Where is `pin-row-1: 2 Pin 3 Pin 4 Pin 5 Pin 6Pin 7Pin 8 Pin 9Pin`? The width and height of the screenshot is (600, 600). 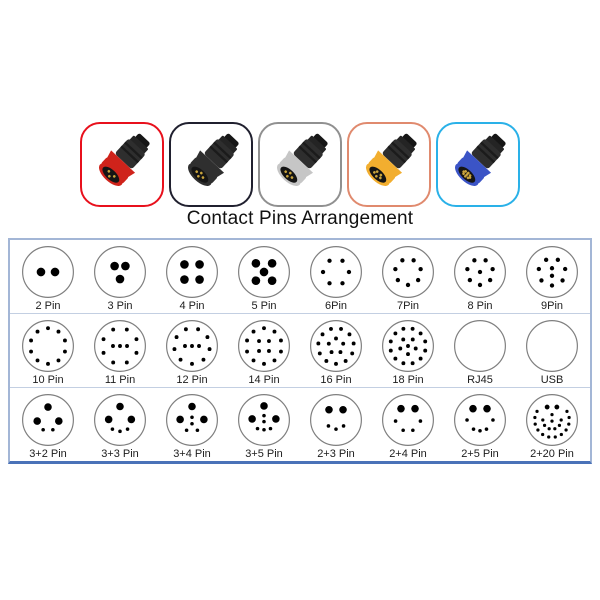 pin-row-1: 2 Pin 3 Pin 4 Pin 5 Pin 6Pin 7Pin 8 Pin 9Pin is located at coordinates (300, 277).